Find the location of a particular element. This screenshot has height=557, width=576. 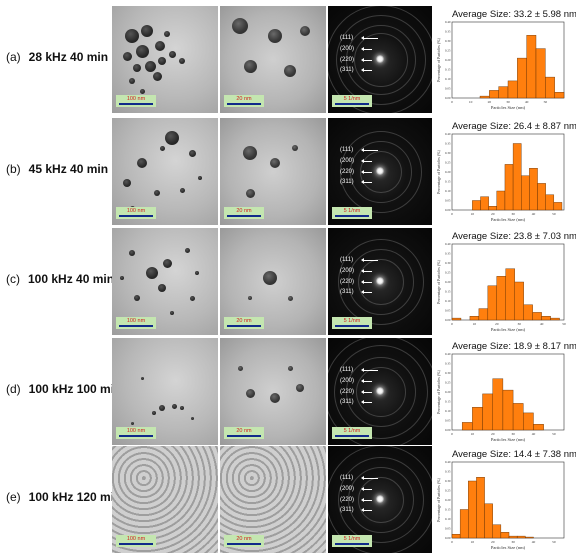

x-tick-label: 20 is located at coordinates (493, 434).